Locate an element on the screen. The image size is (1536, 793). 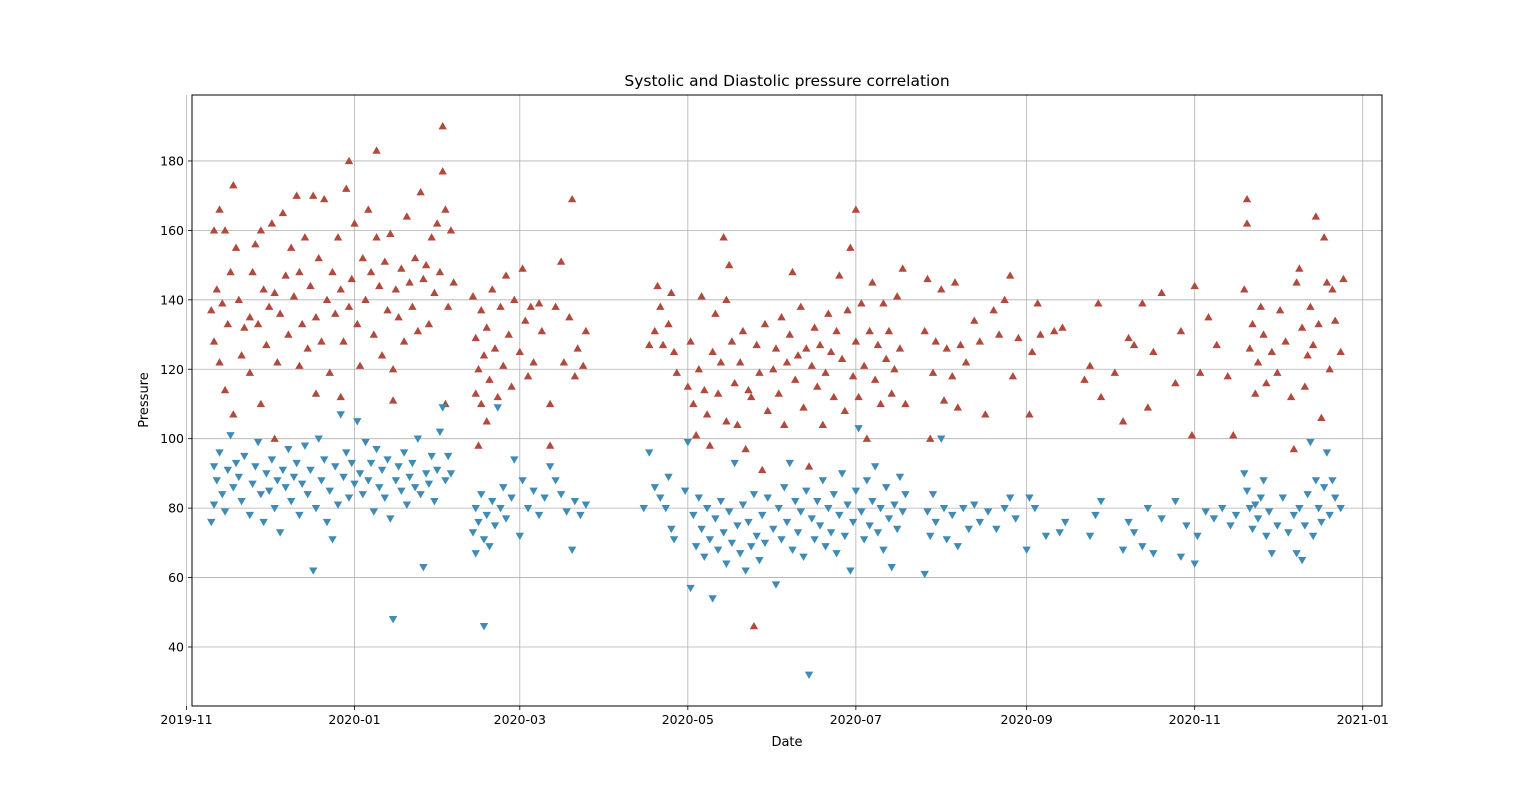
x-tick-label: 2020-11 is located at coordinates (1195, 719).